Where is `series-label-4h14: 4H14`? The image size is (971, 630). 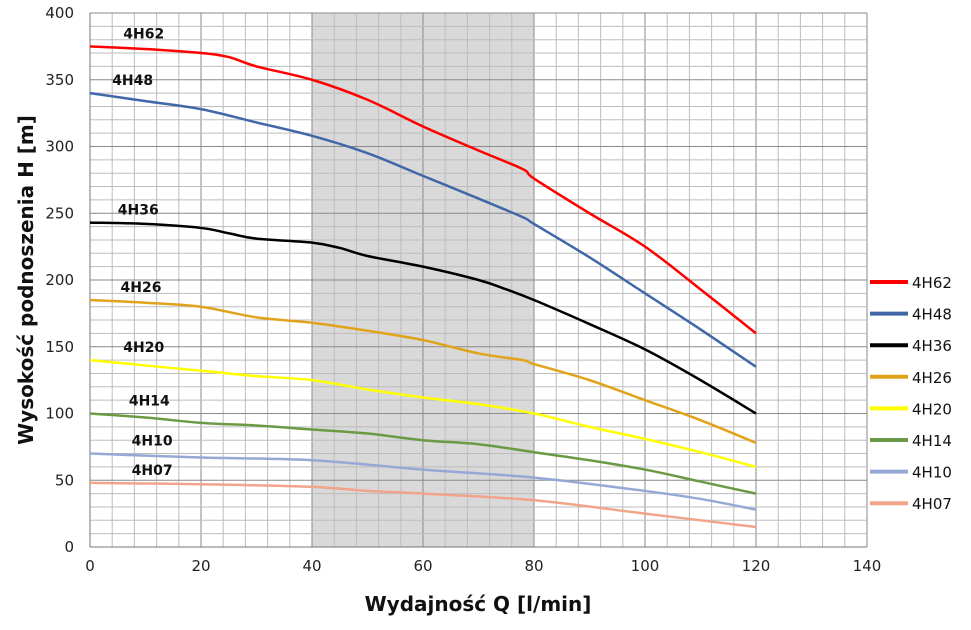 series-label-4h14: 4H14 is located at coordinates (149, 402).